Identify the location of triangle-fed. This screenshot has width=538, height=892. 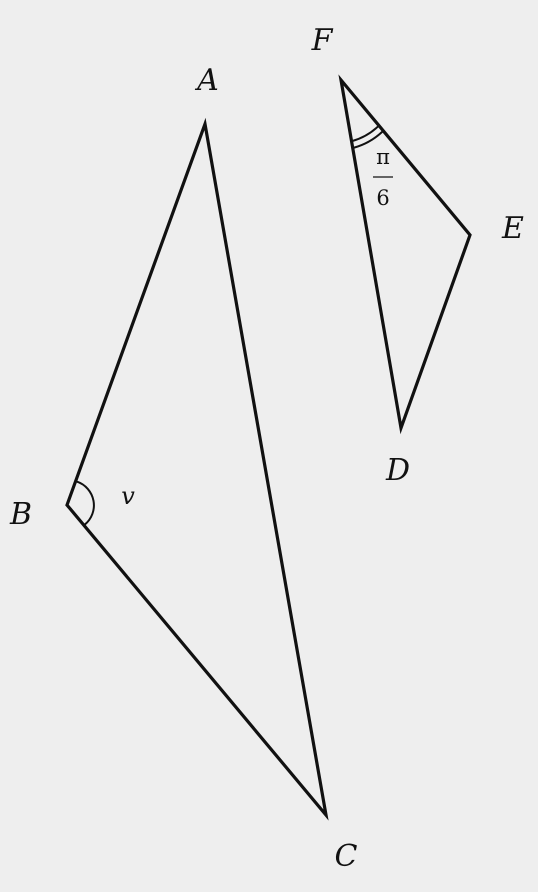
(405, 254).